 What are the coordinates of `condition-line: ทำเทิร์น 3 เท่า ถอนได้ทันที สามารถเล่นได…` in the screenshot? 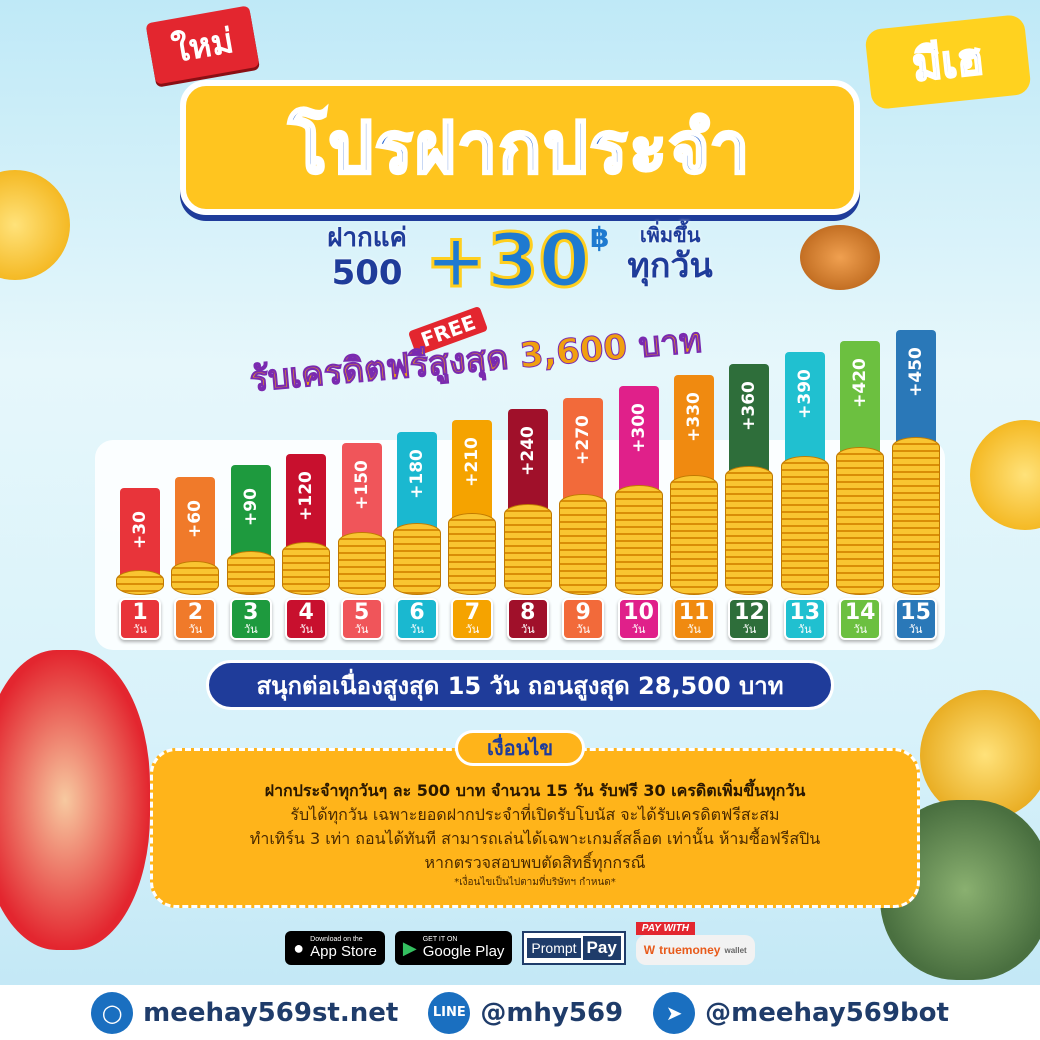 It's located at (535, 838).